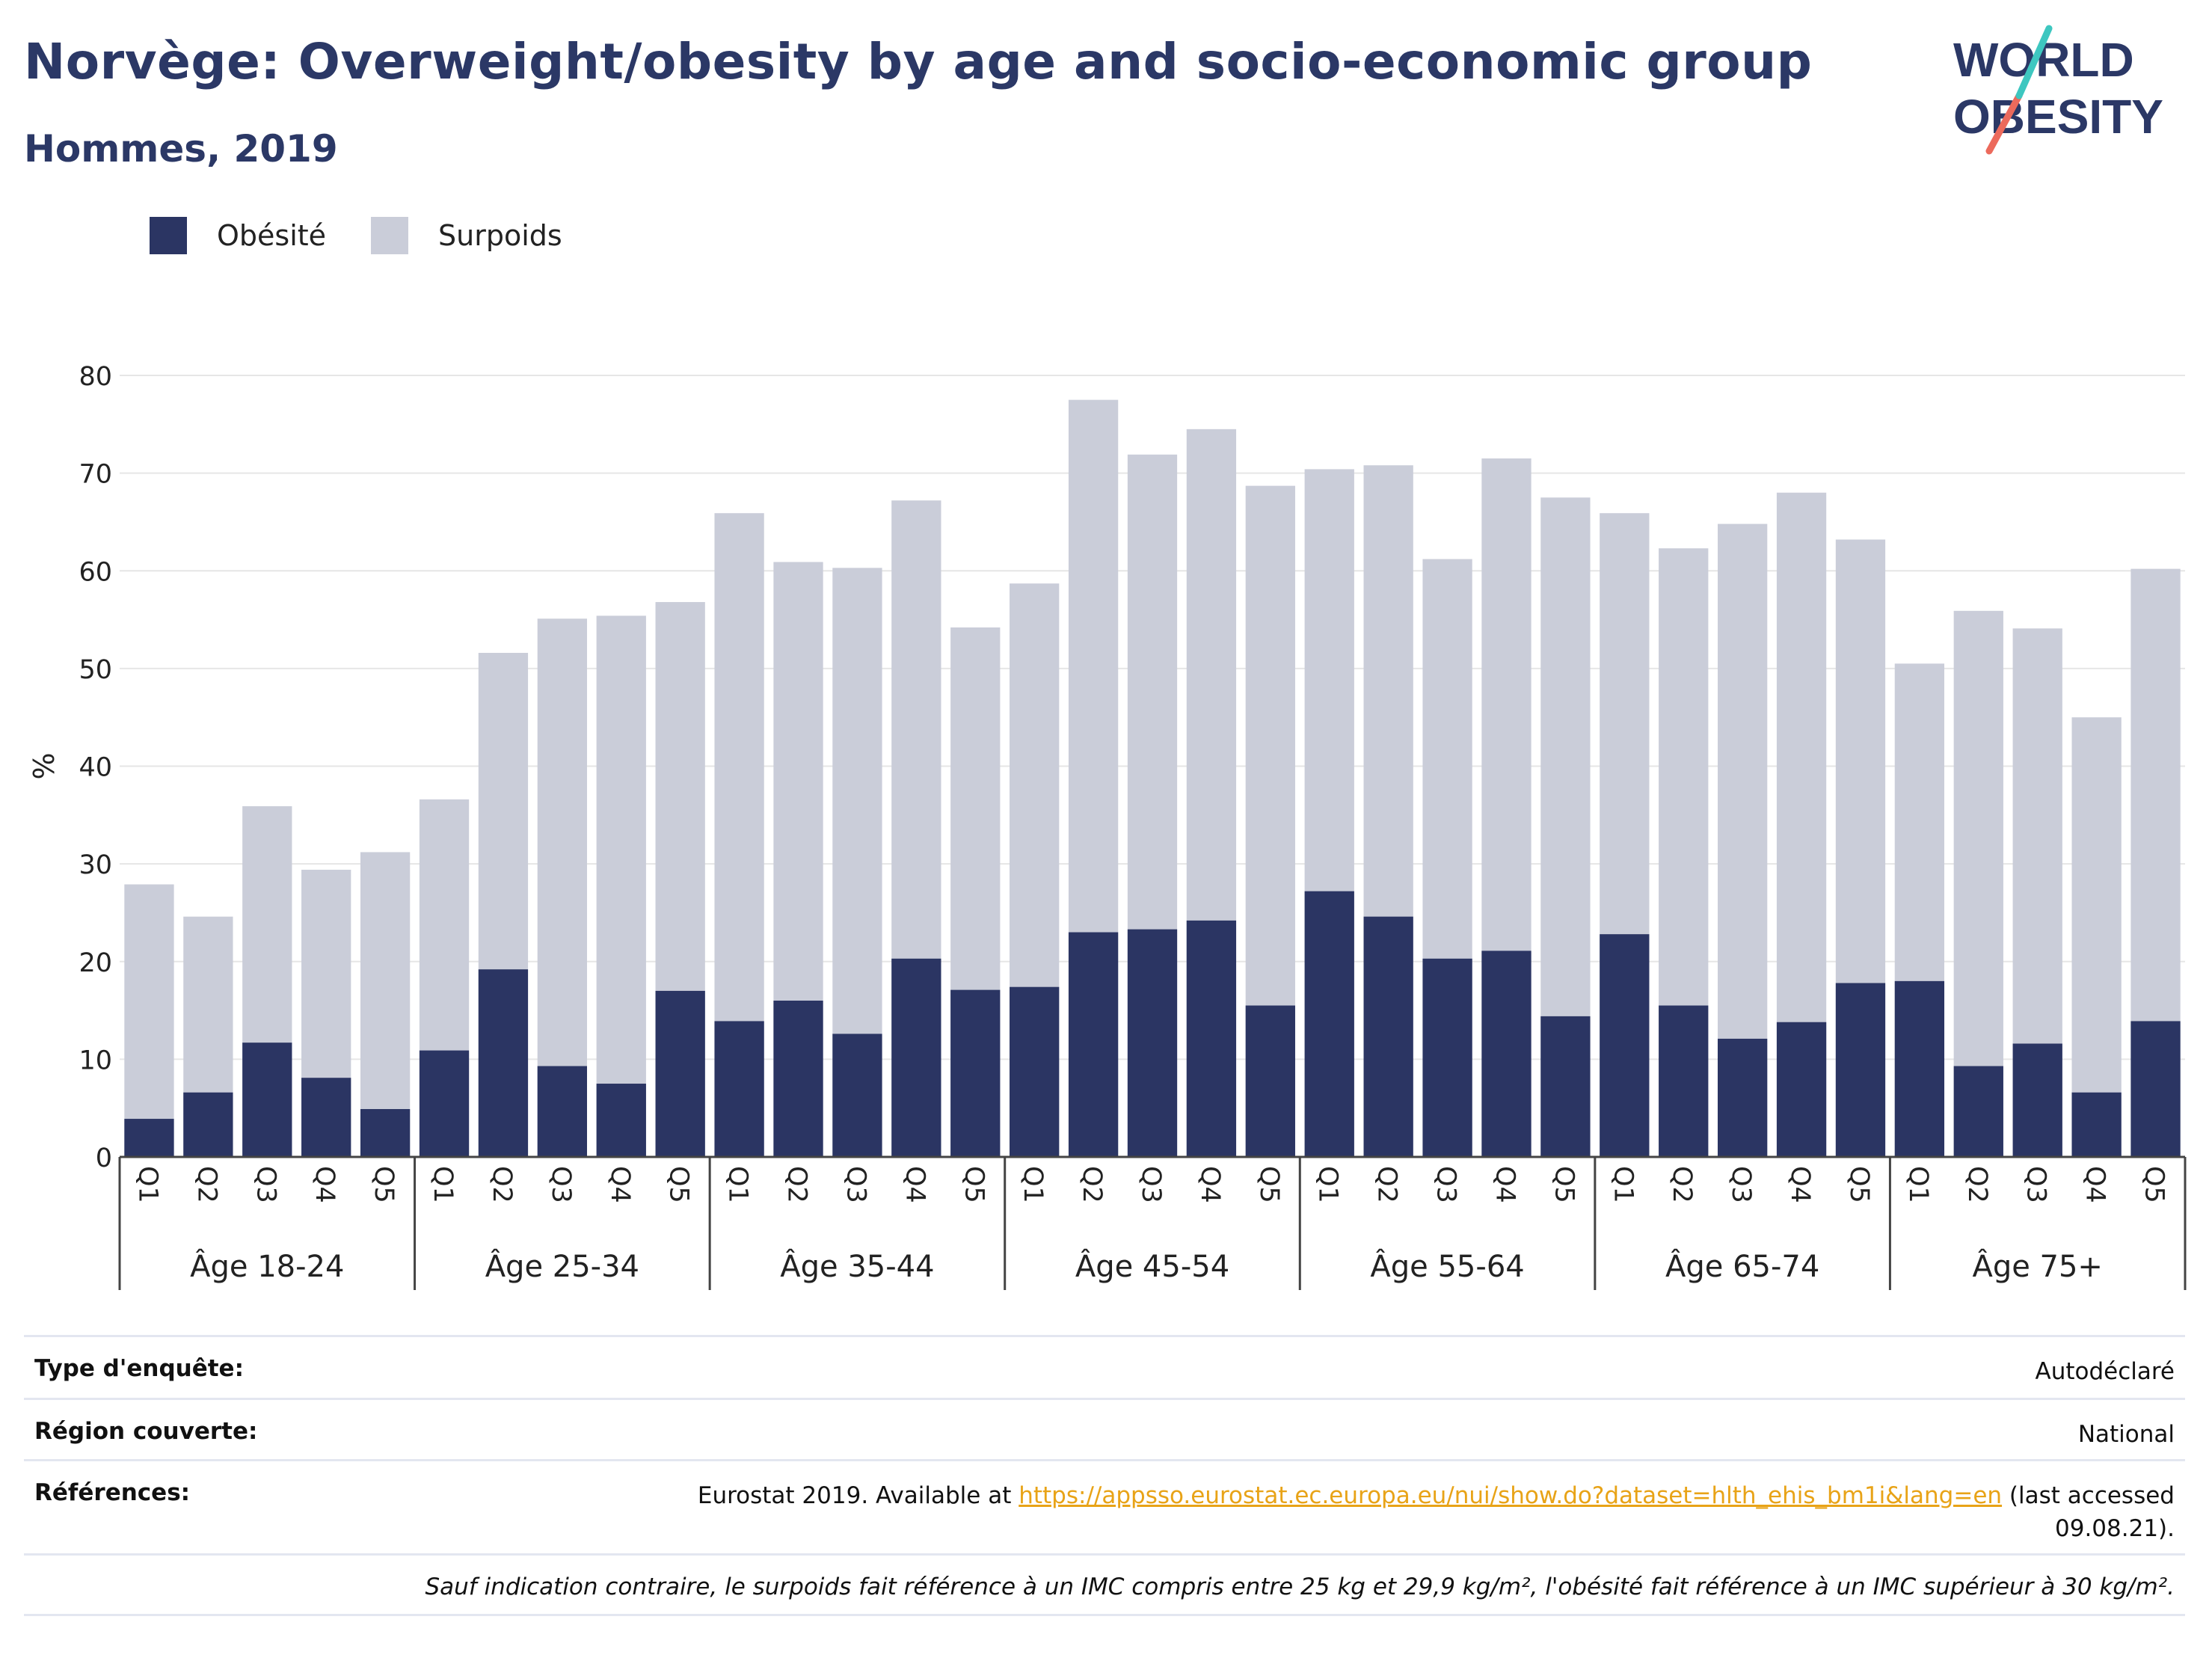  What do you see at coordinates (1447, 1266) in the screenshot?
I see `age-group-label: Âge 55-64` at bounding box center [1447, 1266].